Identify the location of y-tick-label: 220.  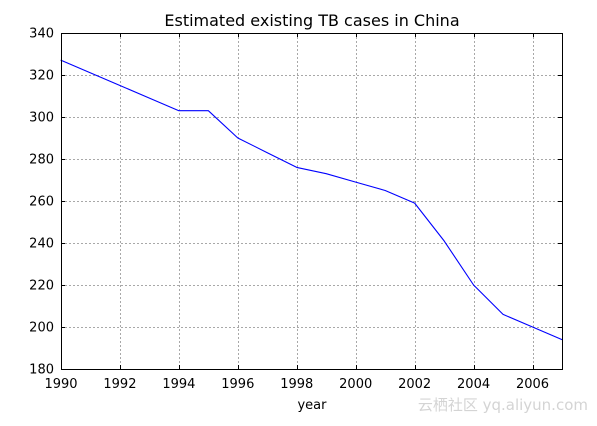
(41, 286).